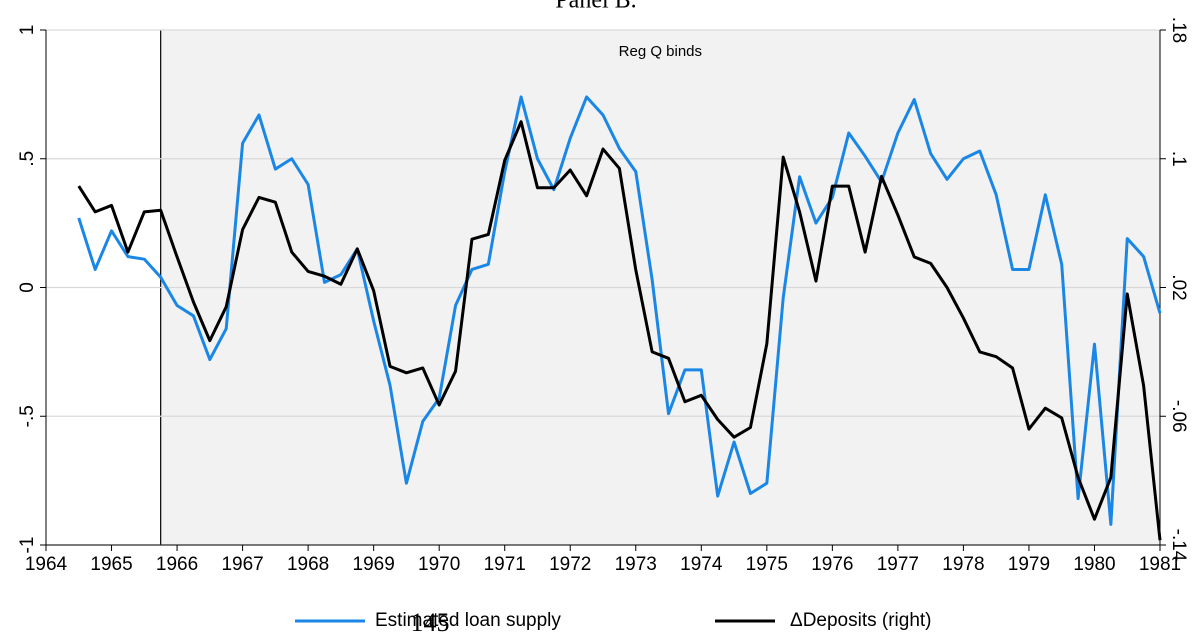 The height and width of the screenshot is (637, 1193). I want to click on x-tick-label: 1980, so click(1094, 564).